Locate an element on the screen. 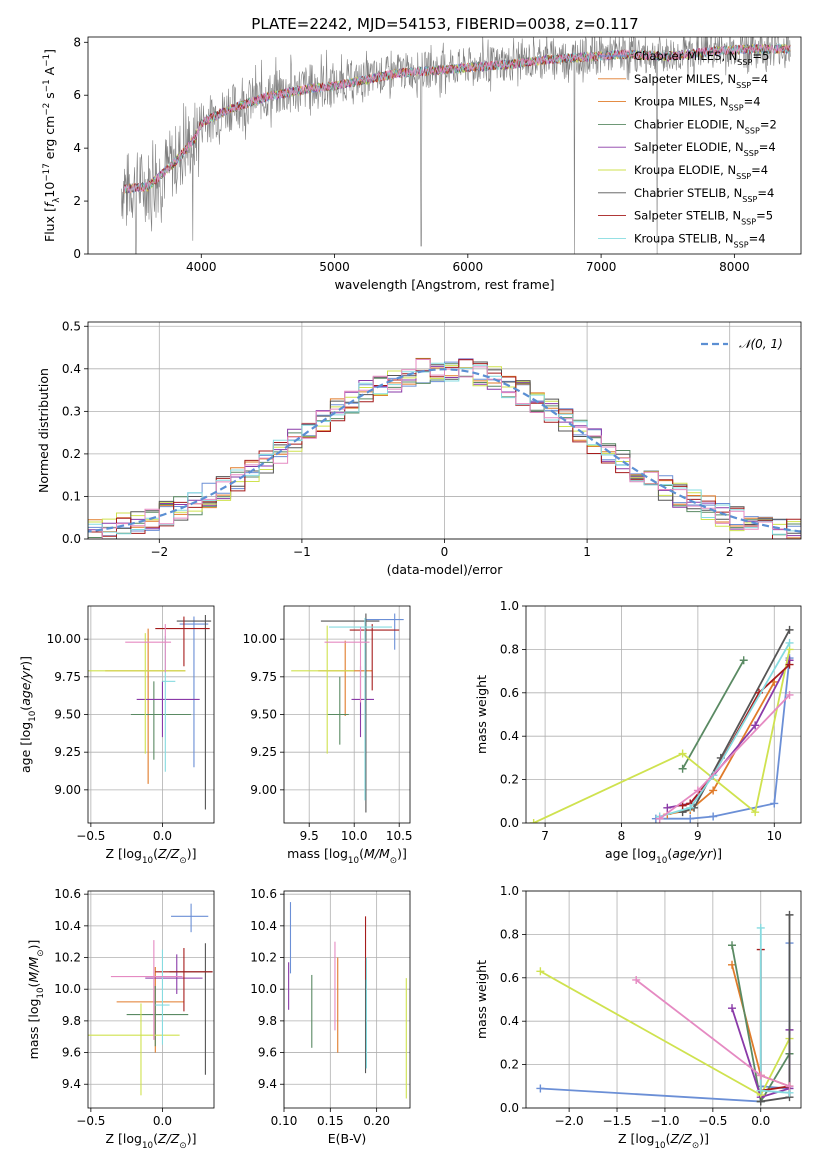 The height and width of the screenshot is (1170, 819). x-tick-label: 7000 is located at coordinates (601, 267).